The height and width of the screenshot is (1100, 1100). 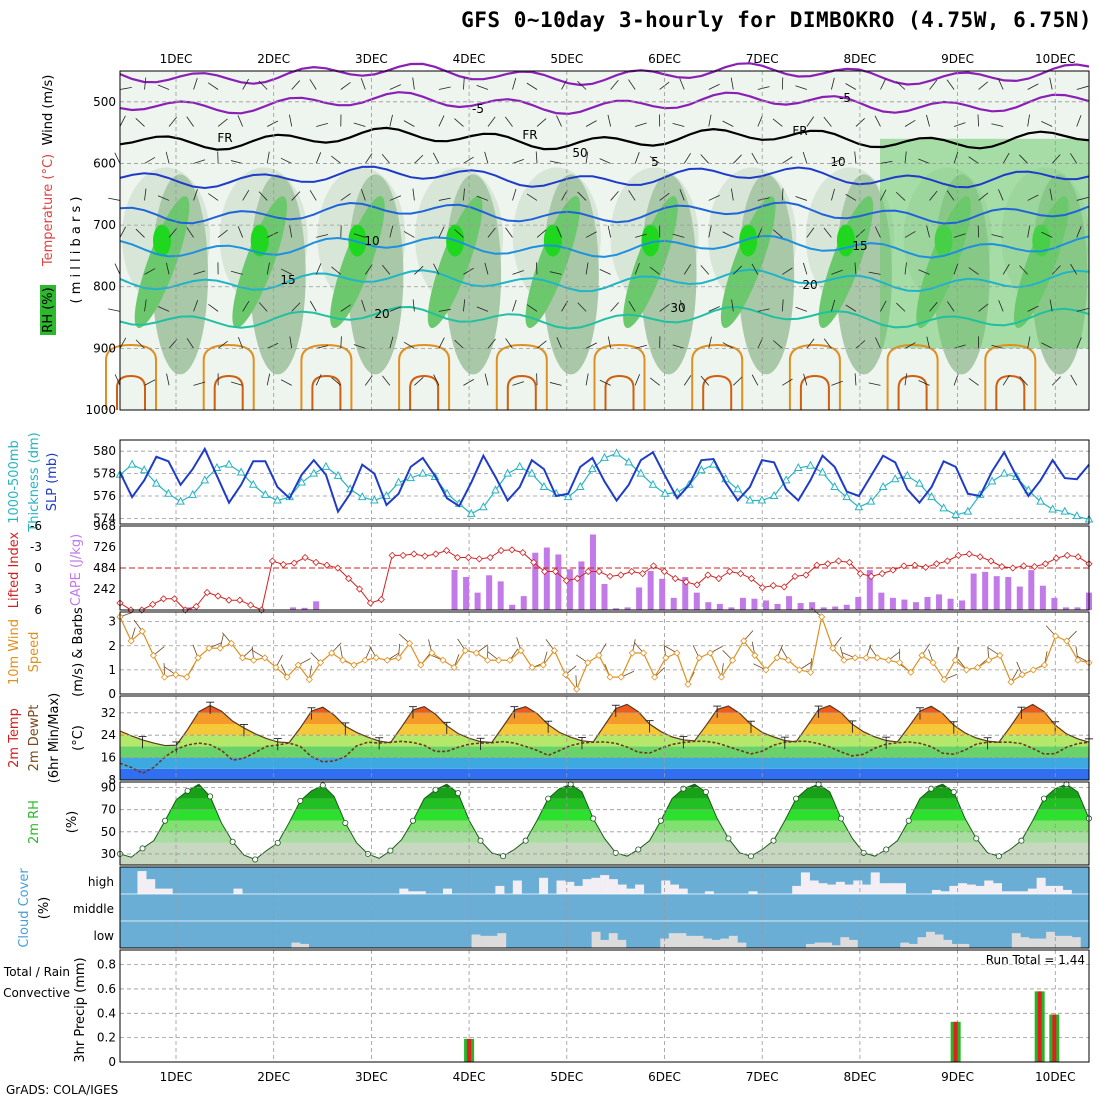 What do you see at coordinates (104, 518) in the screenshot?
I see `thickness-tick-label: 574` at bounding box center [104, 518].